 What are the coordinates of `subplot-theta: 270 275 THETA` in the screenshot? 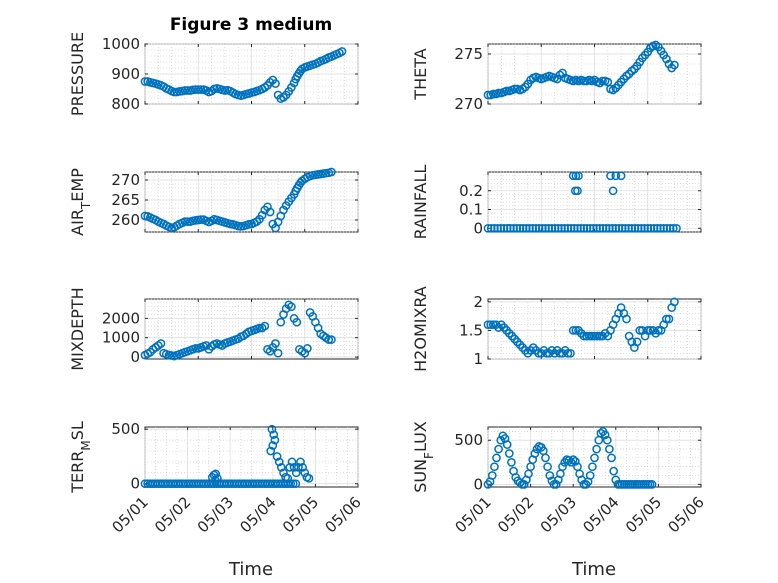 It's located at (556, 76).